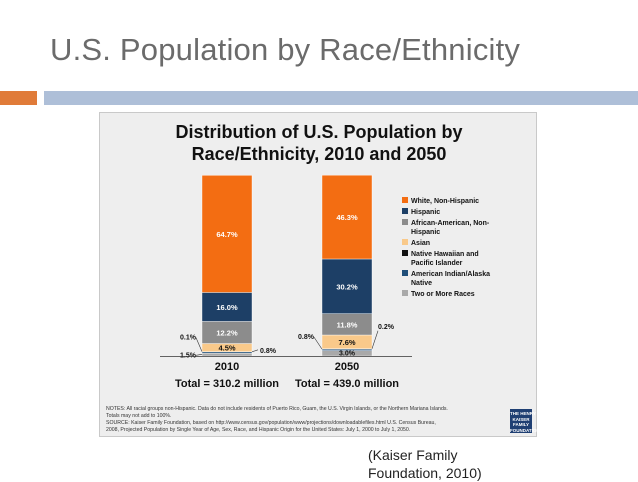 The image size is (638, 482). I want to click on legend-label: African-American, Non-, so click(450, 223).